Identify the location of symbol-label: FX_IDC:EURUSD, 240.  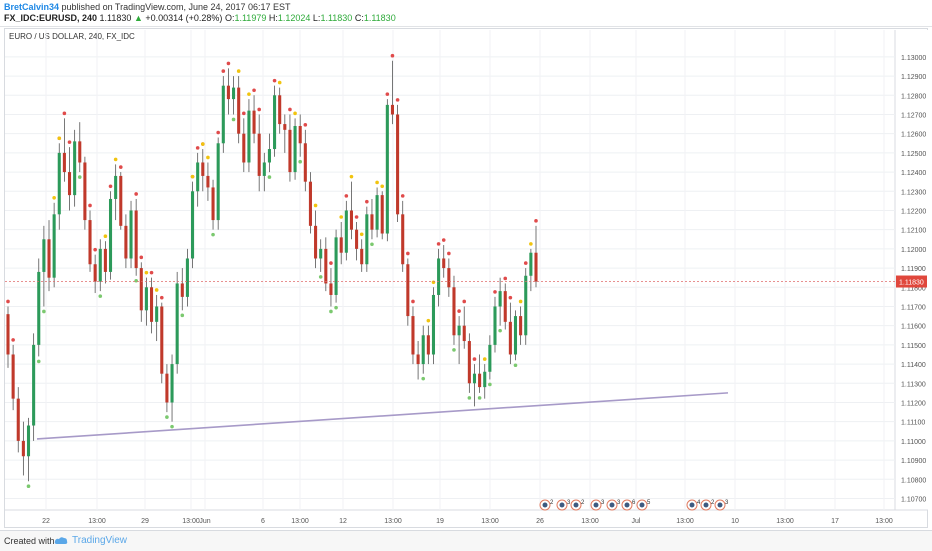
(51, 18).